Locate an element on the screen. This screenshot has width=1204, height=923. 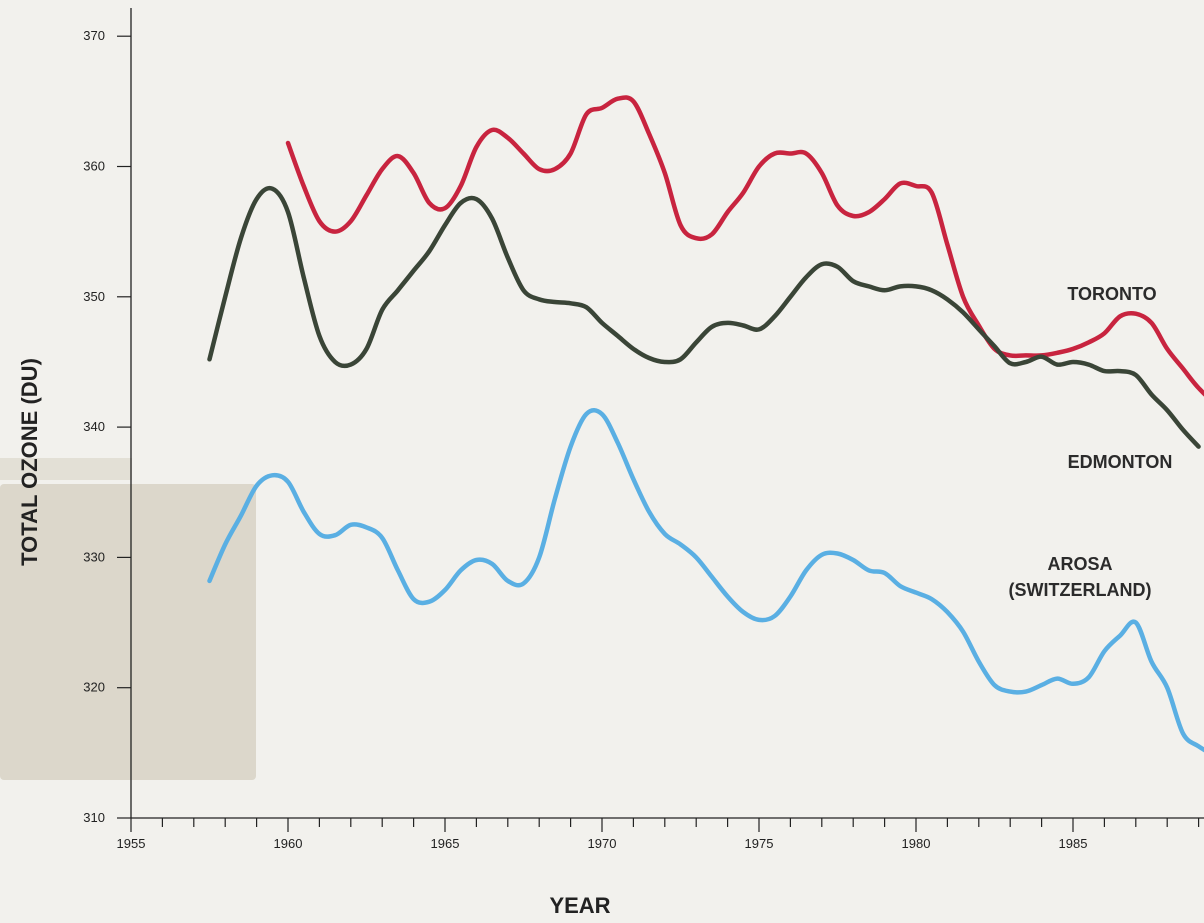
series-label-toronto: TORONTO is located at coordinates (1111, 294).